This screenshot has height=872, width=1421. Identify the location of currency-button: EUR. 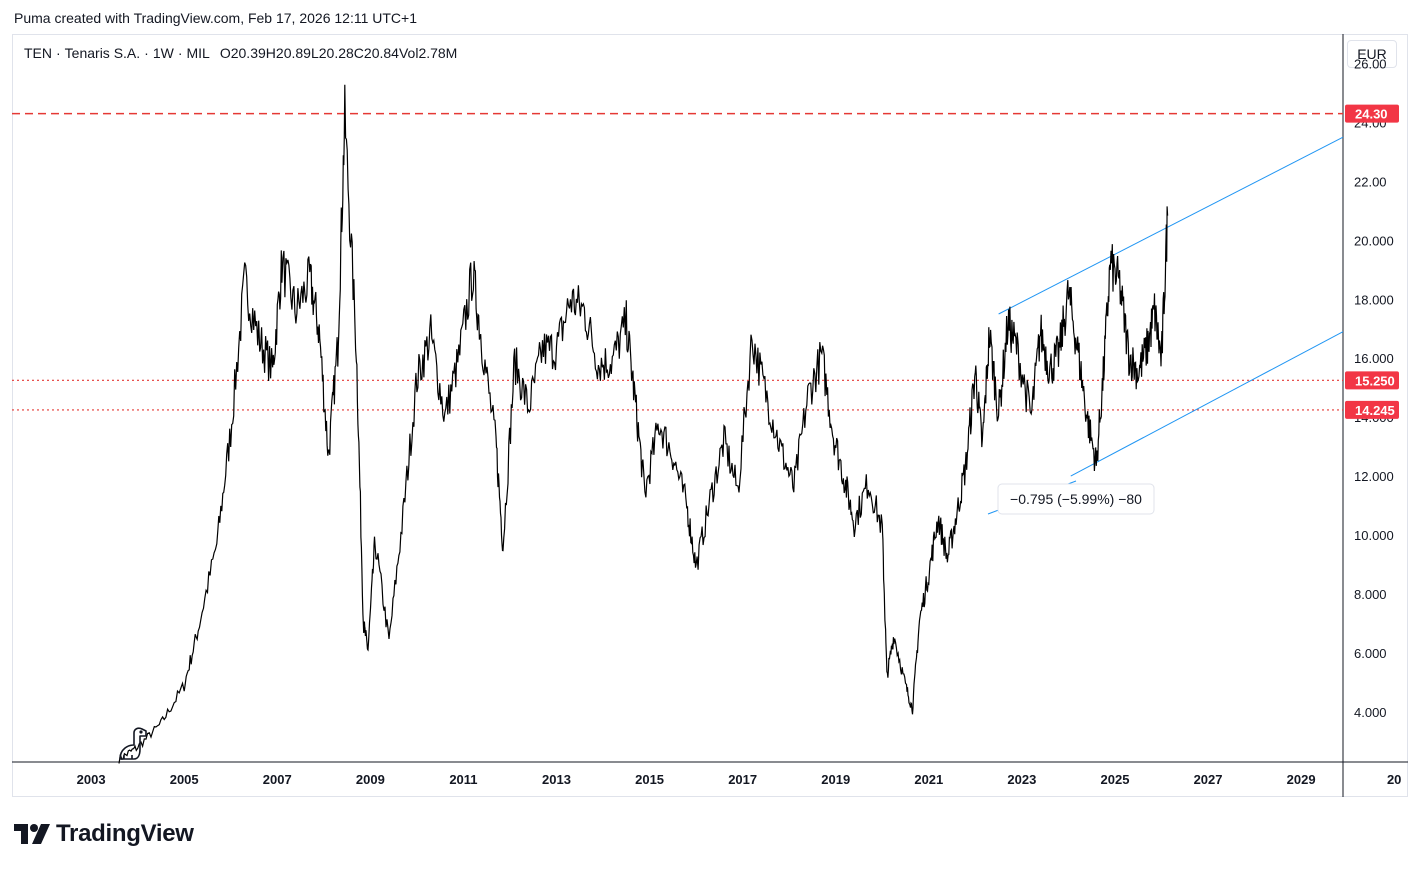
(1372, 54).